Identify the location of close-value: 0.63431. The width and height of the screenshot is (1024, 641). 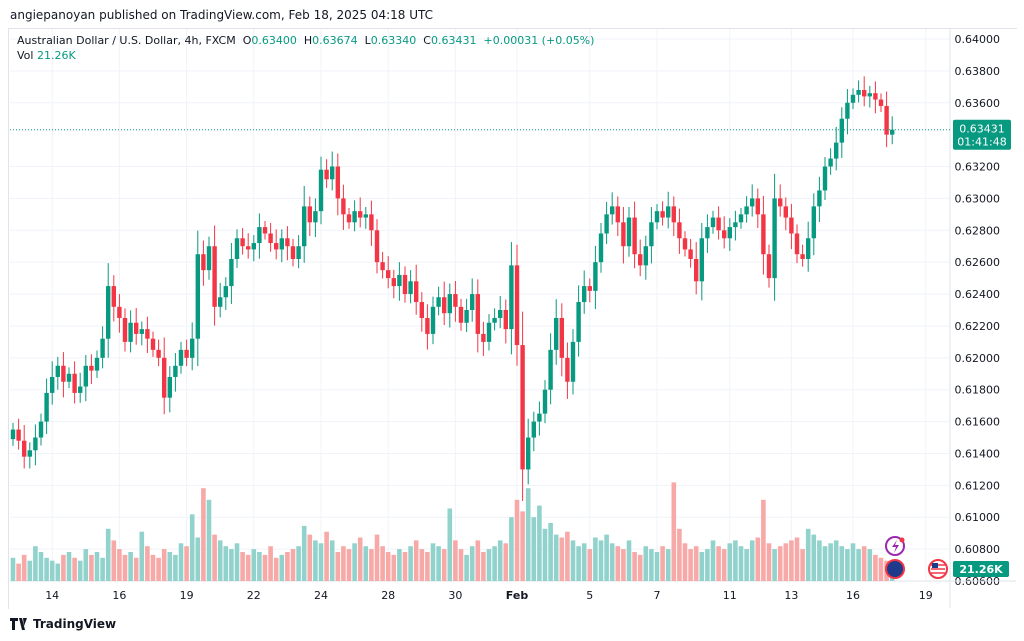
(453, 40).